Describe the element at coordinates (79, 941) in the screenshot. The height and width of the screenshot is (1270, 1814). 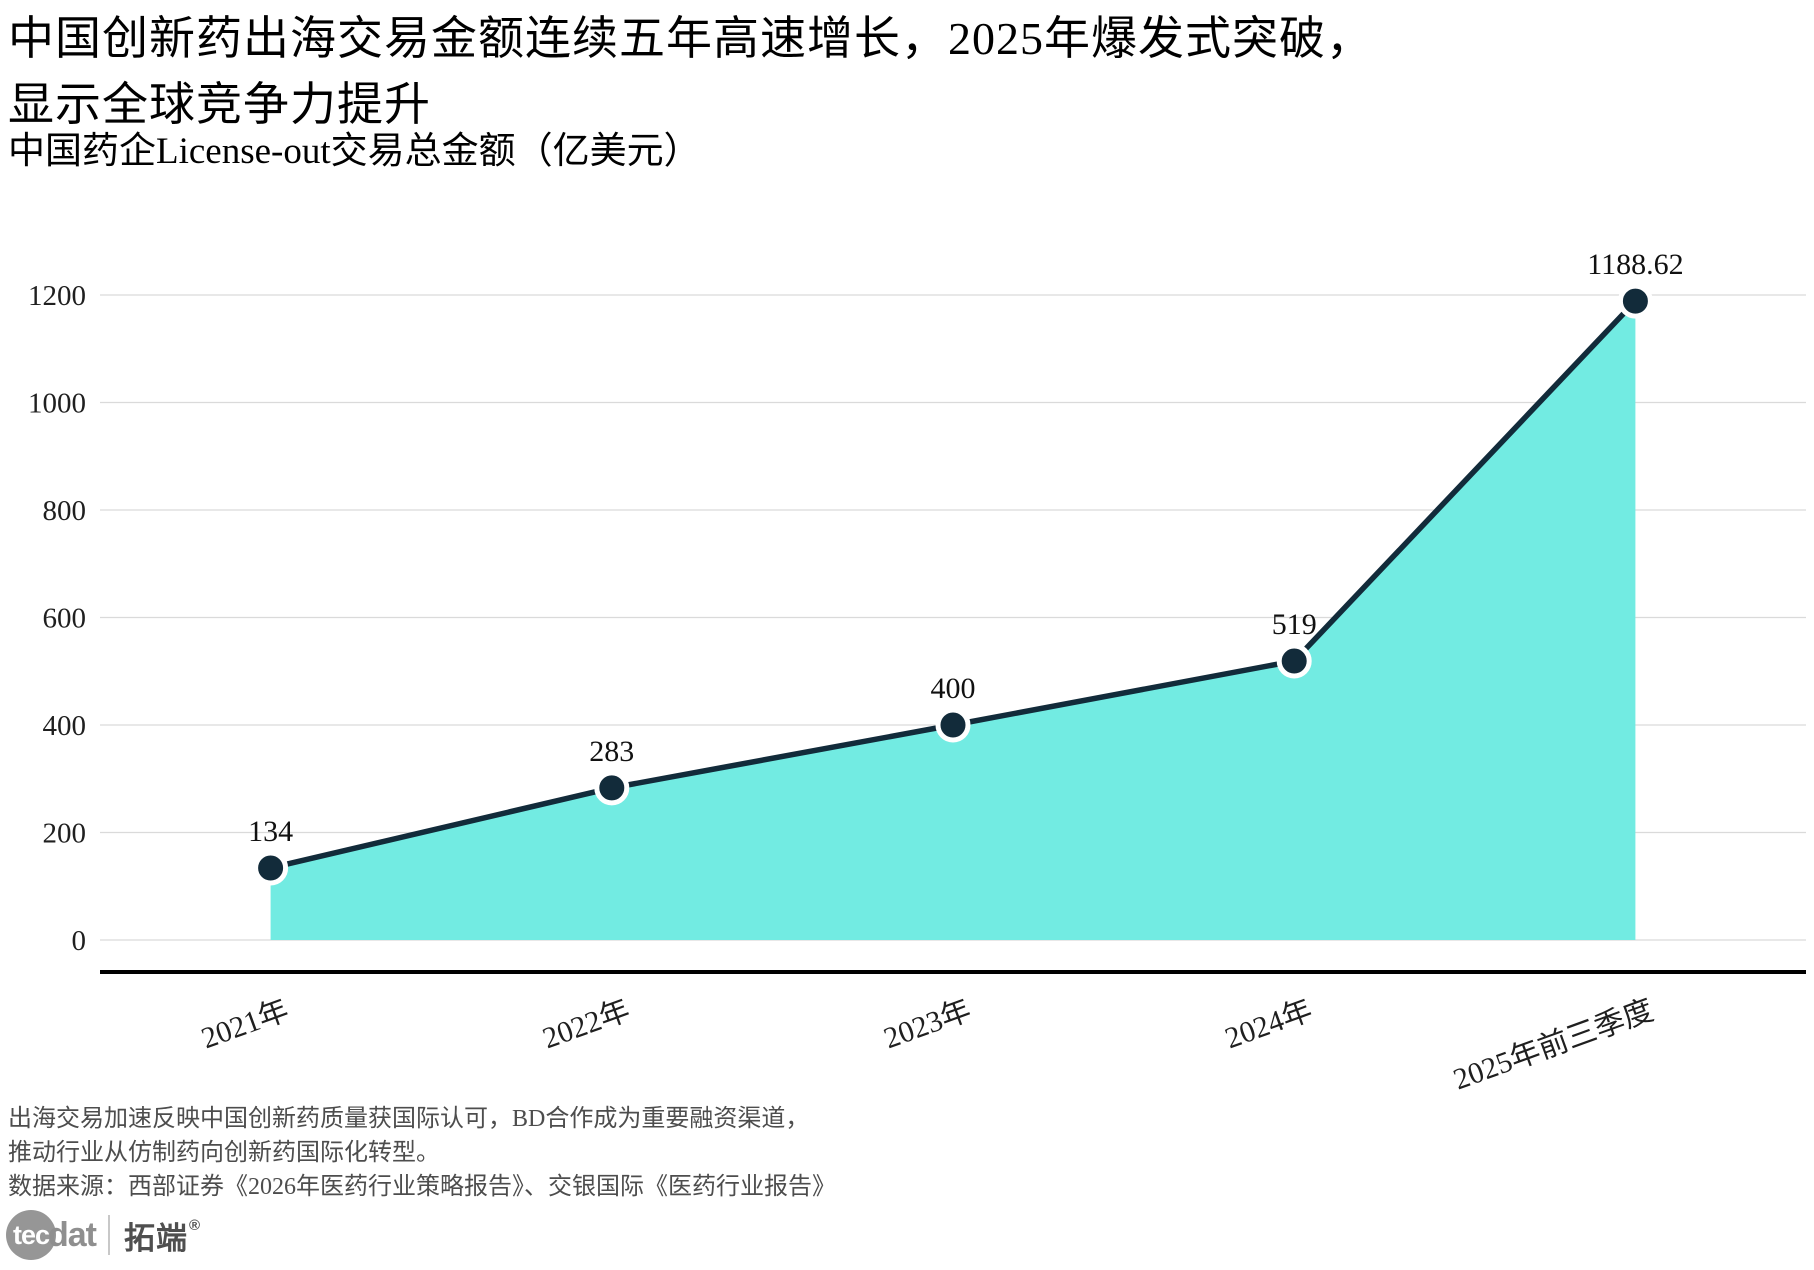
I see `y-tick-label: 0` at that location.